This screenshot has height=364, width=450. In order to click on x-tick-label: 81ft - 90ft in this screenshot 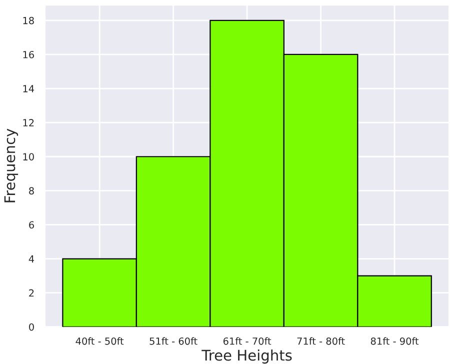, I will do `click(394, 341)`.